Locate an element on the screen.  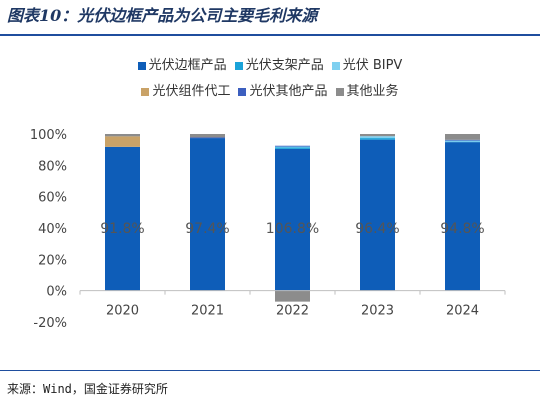
legend-item-border: 光伏边框产品 is located at coordinates (182, 66).